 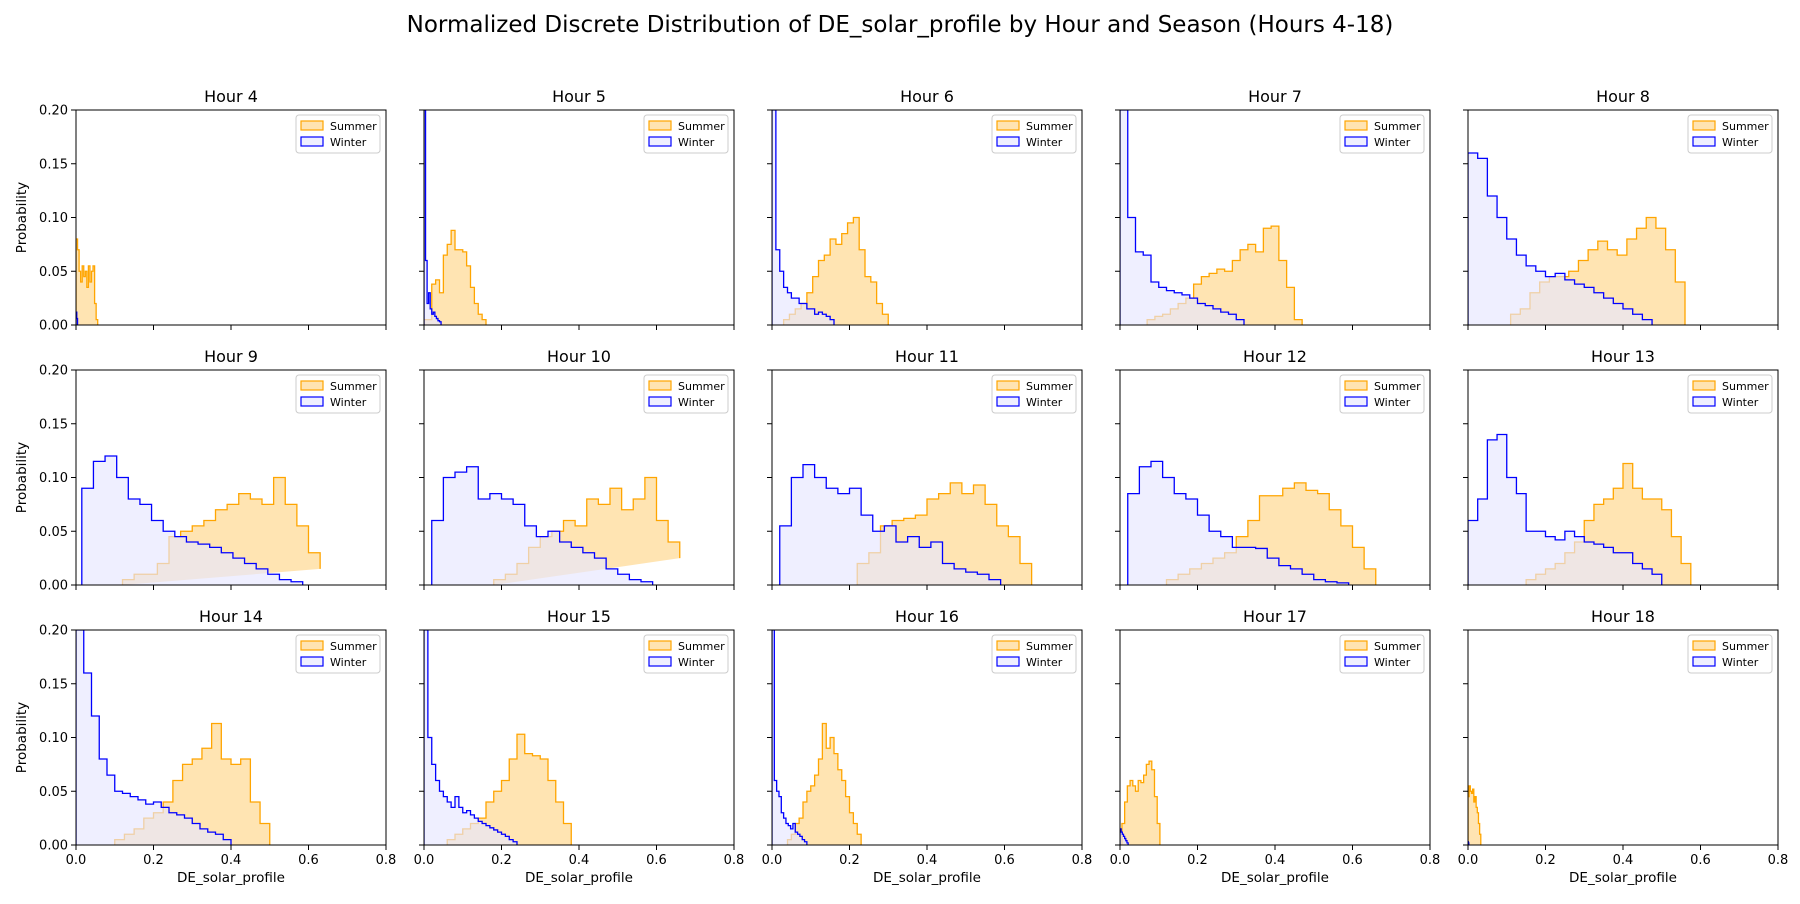 I want to click on subplot-title: Hour 6, so click(x=927, y=96).